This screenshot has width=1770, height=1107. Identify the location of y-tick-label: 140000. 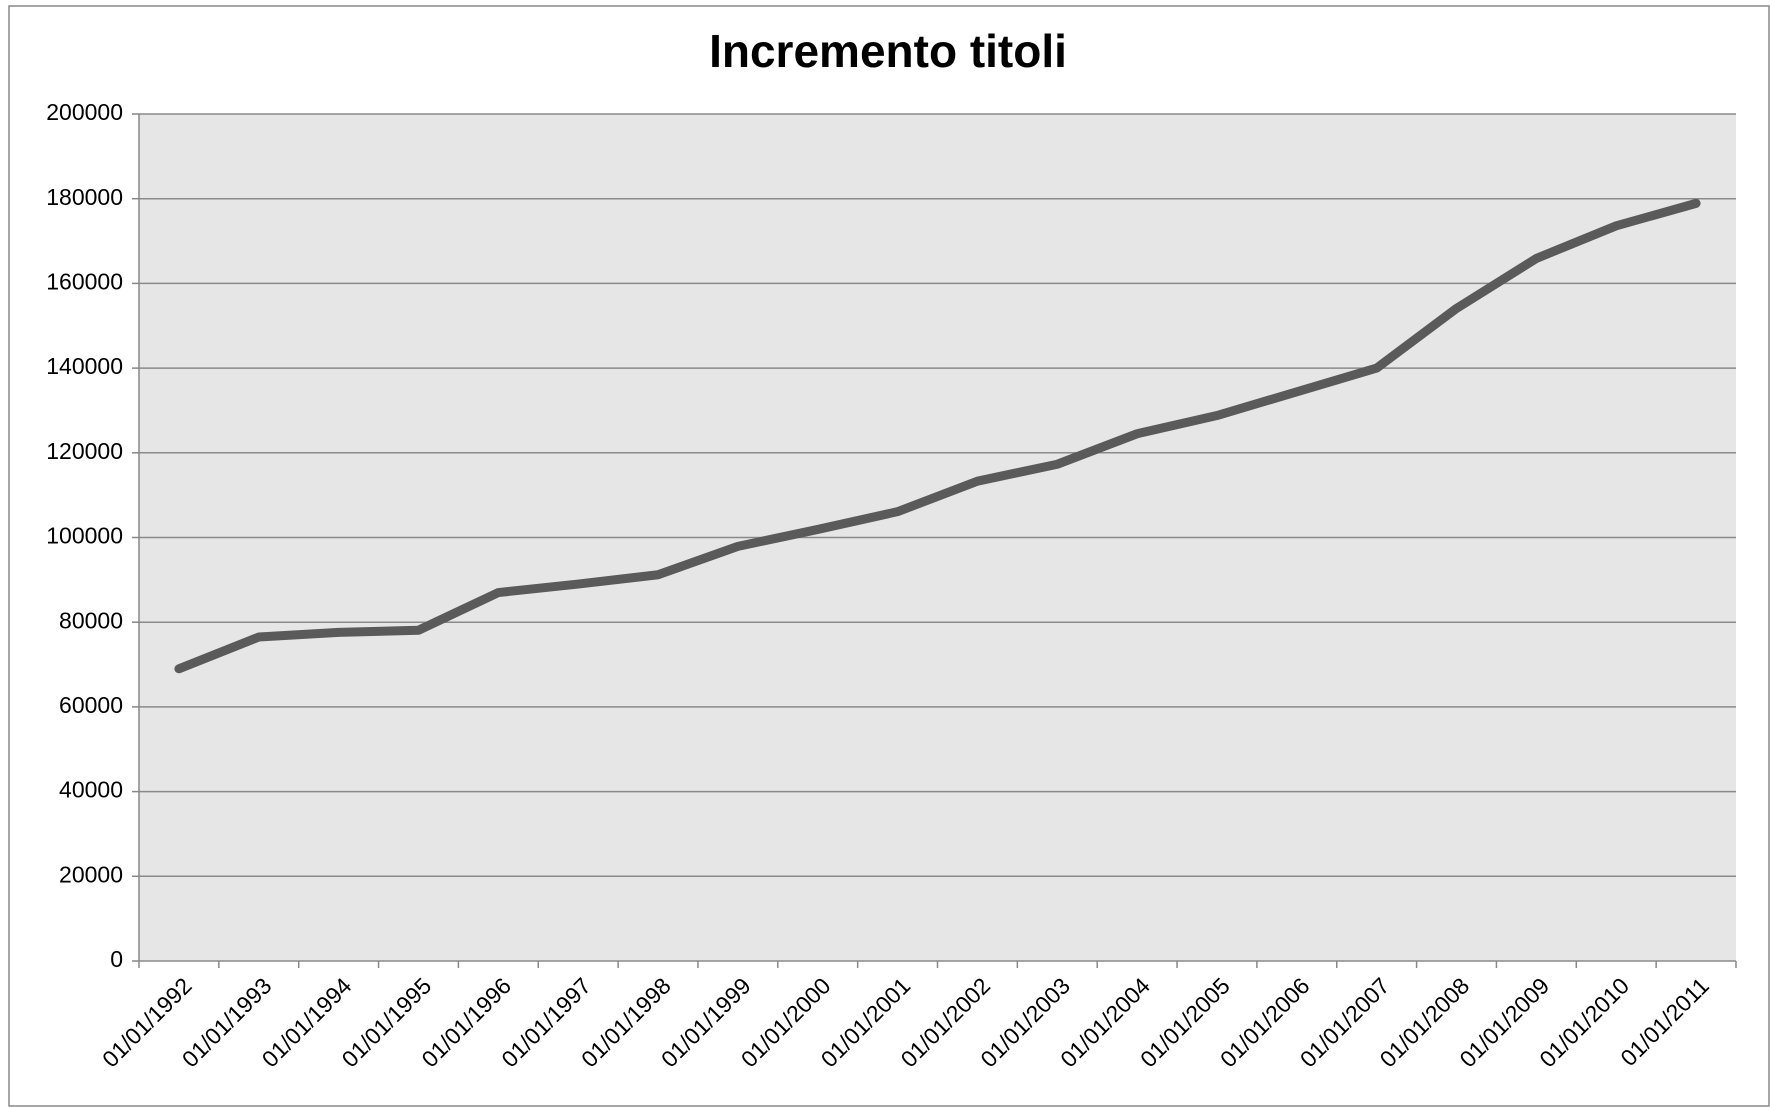
(84, 366).